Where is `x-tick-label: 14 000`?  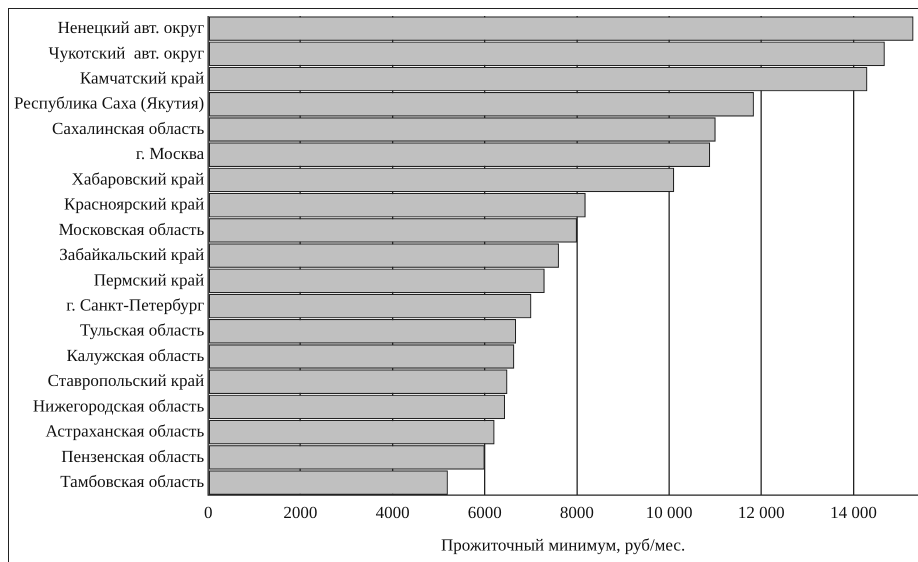 x-tick-label: 14 000 is located at coordinates (853, 512).